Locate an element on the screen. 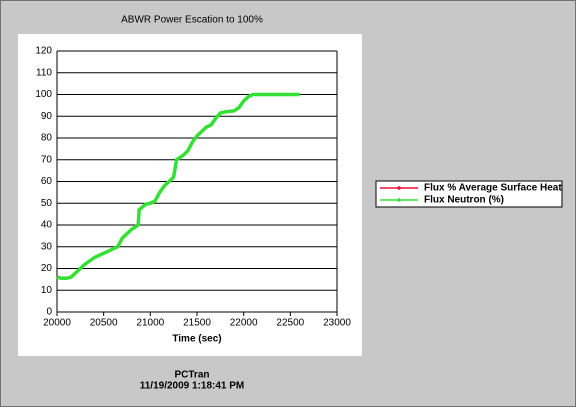 The width and height of the screenshot is (576, 407). y-tick-label: 20 is located at coordinates (47, 268).